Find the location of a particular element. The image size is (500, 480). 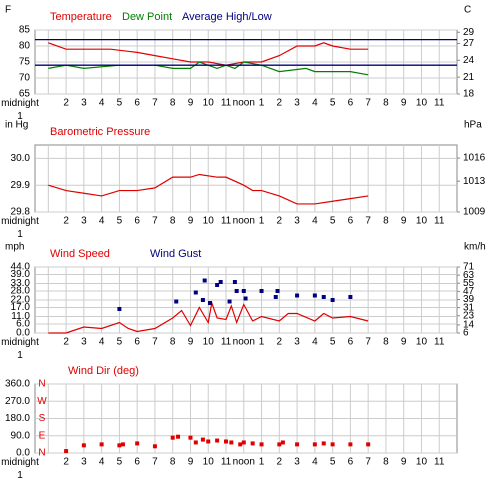

y-tick-label: 44.0 is located at coordinates (21, 267).